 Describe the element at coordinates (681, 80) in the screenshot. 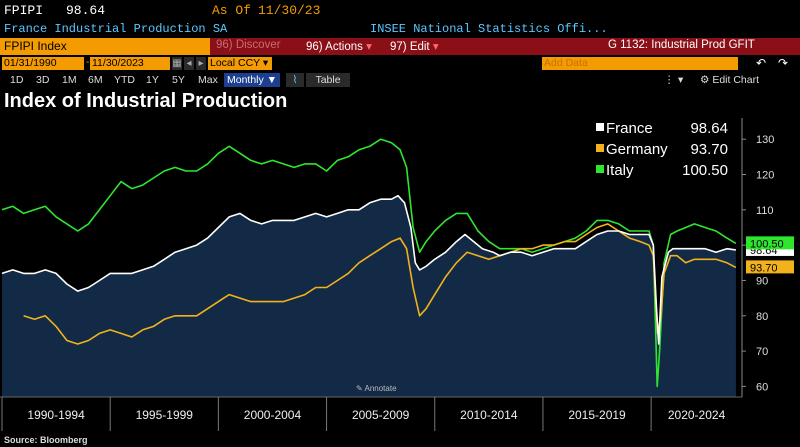

I see `dropdown-icon: ▾` at that location.